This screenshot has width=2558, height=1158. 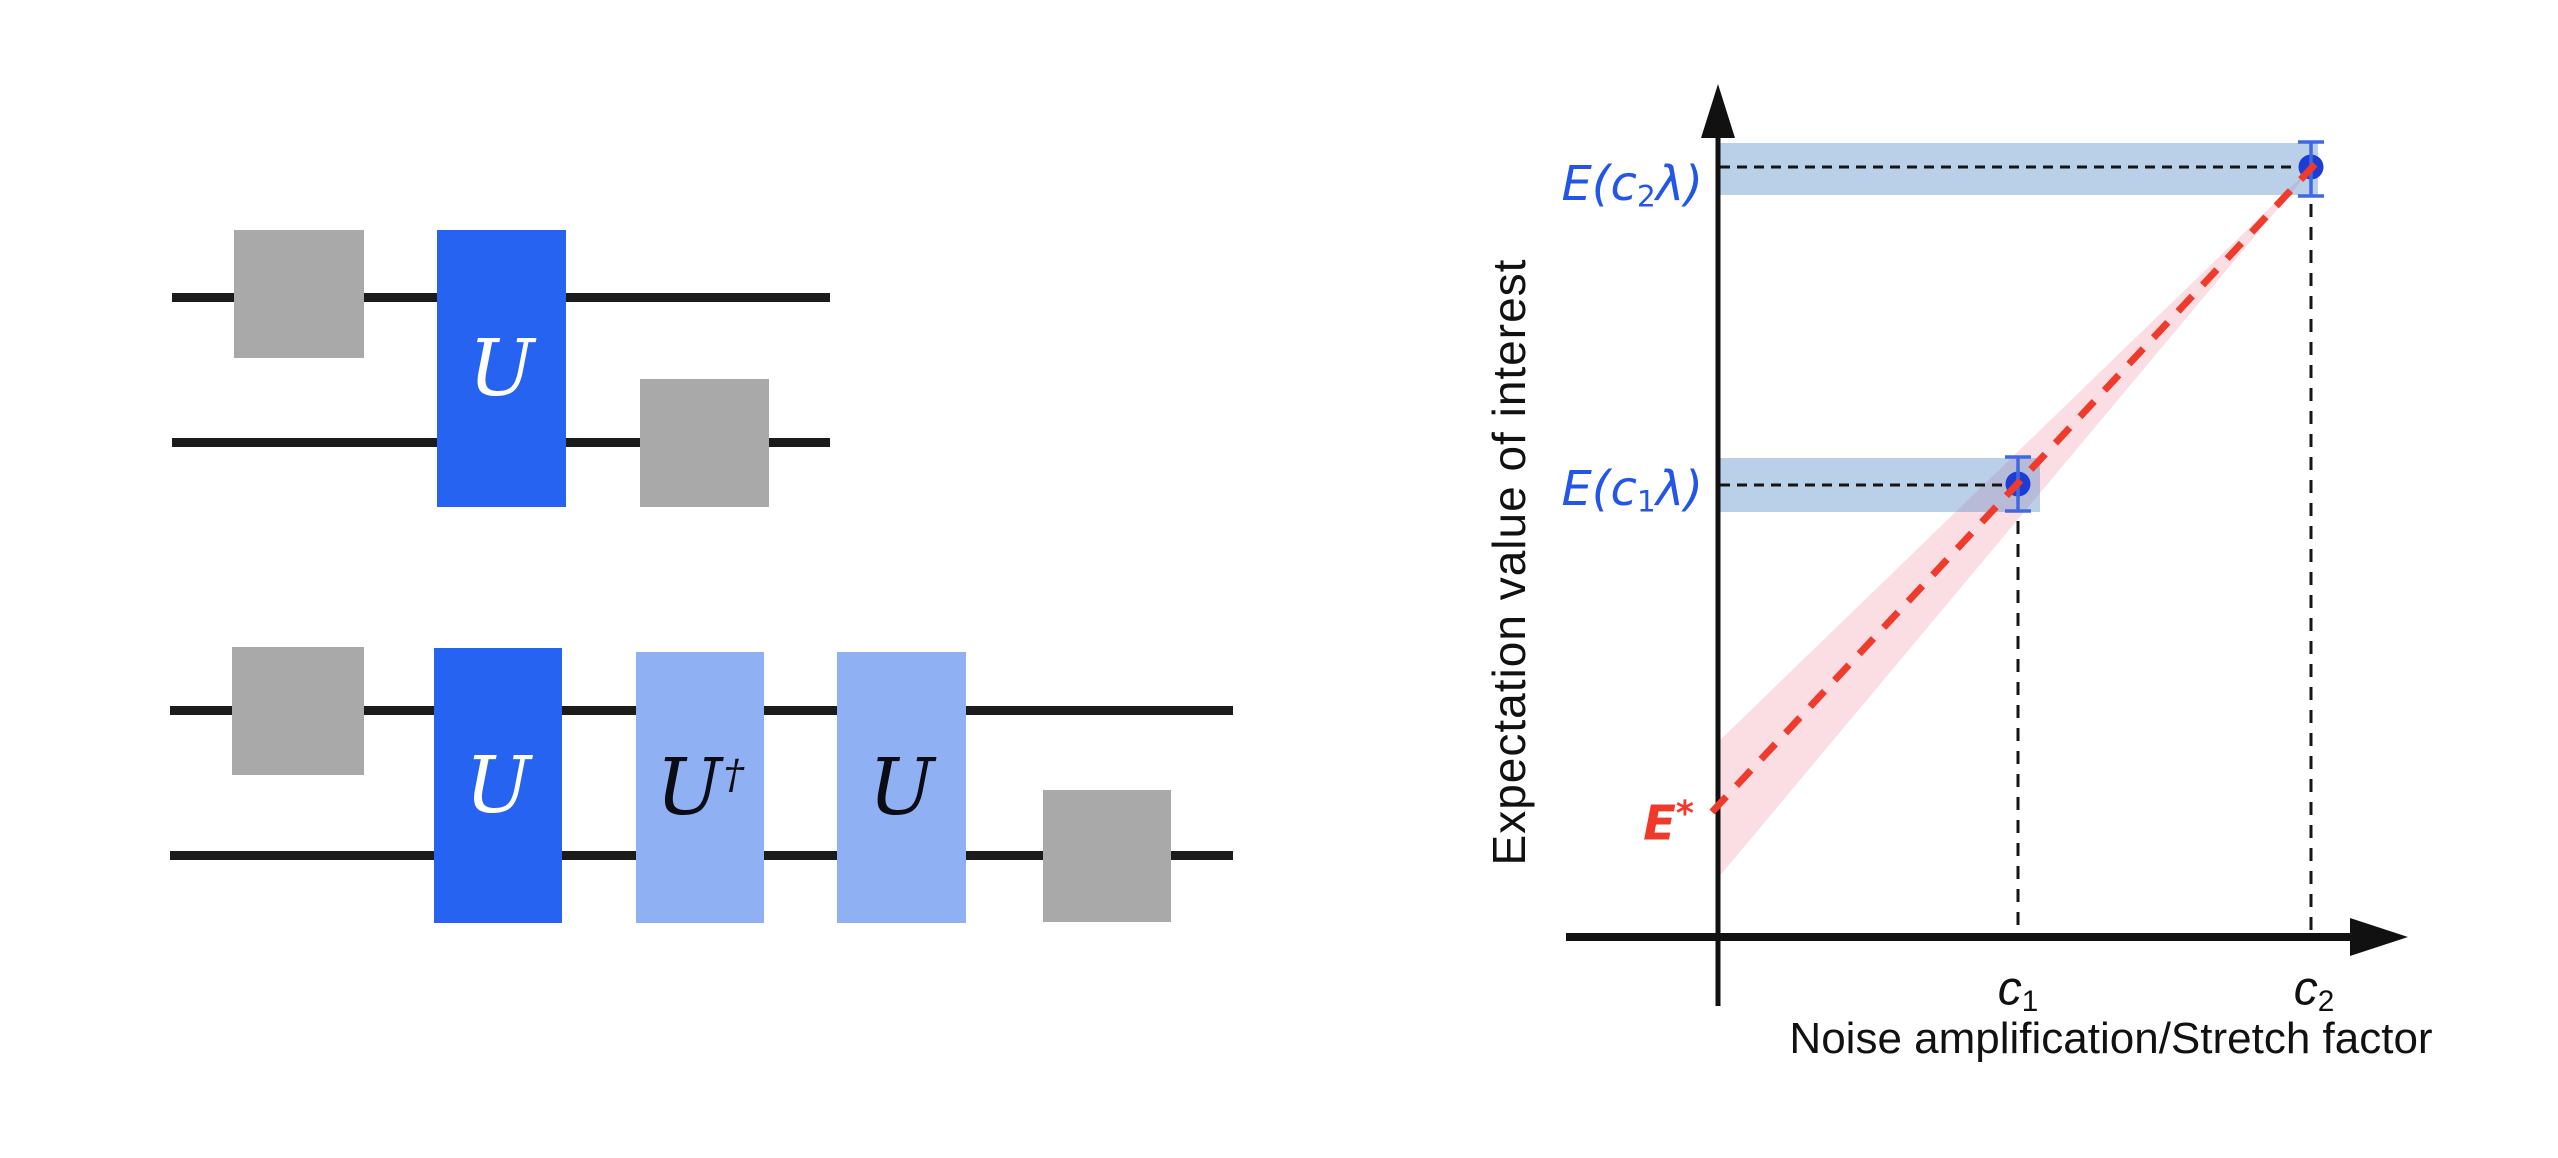 What do you see at coordinates (1632, 490) in the screenshot?
I see `label-e-c1: E(c1λ)` at bounding box center [1632, 490].